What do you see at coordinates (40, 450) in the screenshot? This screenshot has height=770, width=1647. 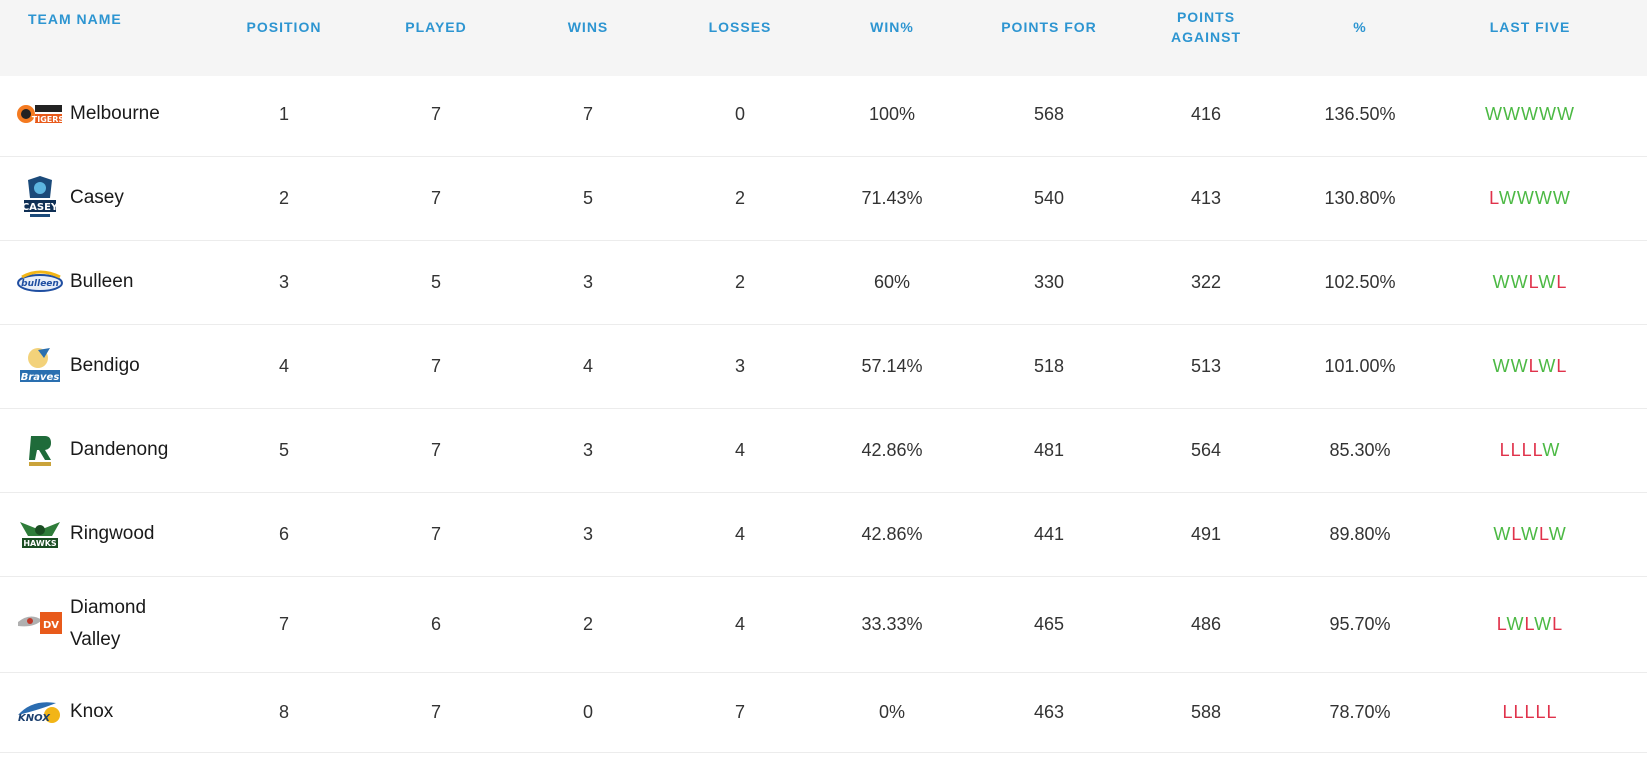 I see `dandenong-rangers-logo-icon` at bounding box center [40, 450].